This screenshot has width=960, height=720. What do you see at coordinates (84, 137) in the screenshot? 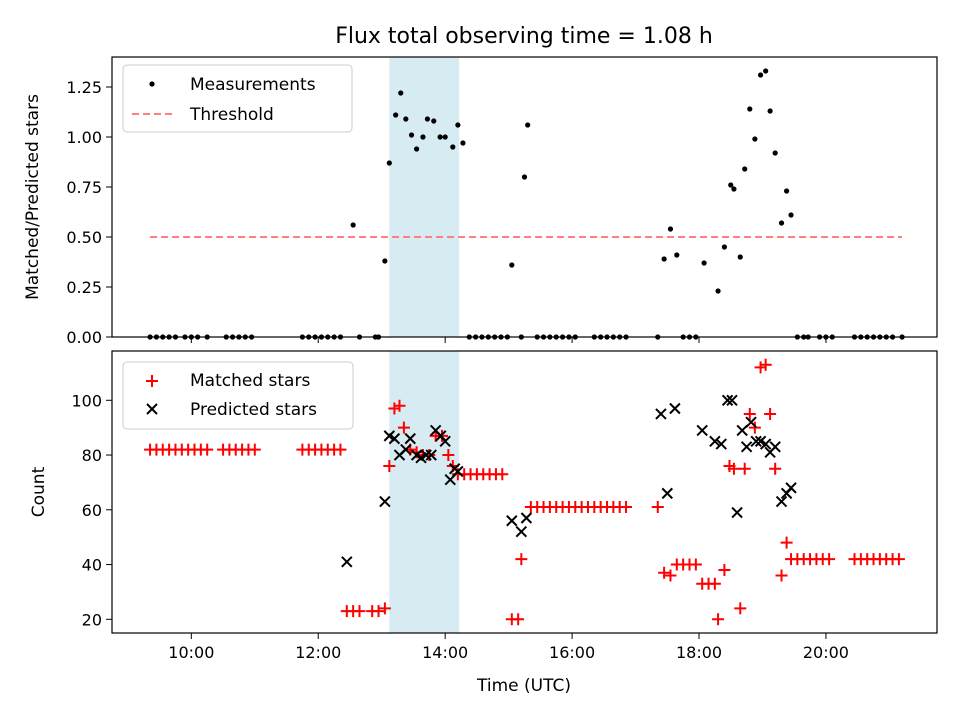
I see `top-y-tick-label: 1.00` at bounding box center [84, 137].